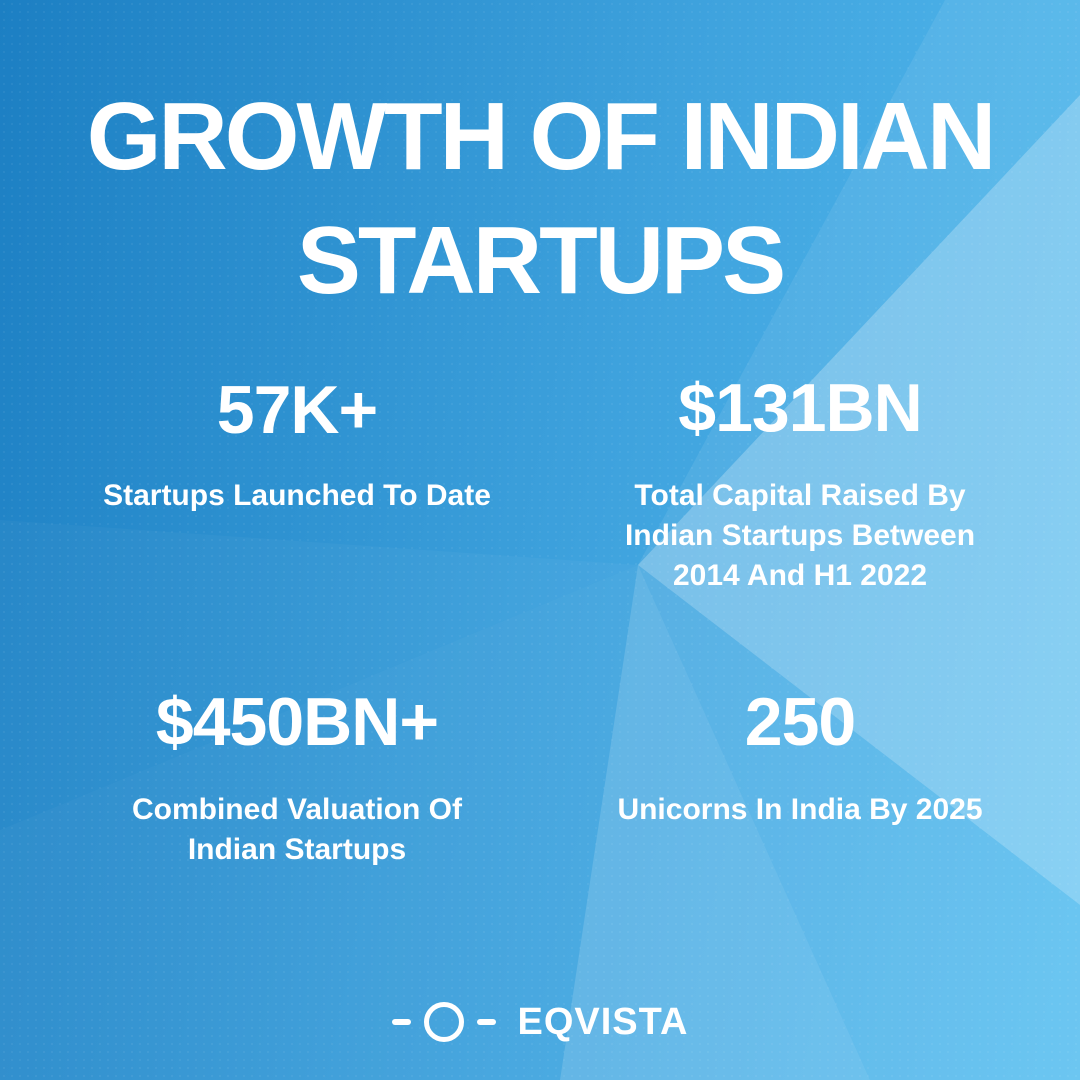  What do you see at coordinates (297, 410) in the screenshot?
I see `stat-value: 57K+` at bounding box center [297, 410].